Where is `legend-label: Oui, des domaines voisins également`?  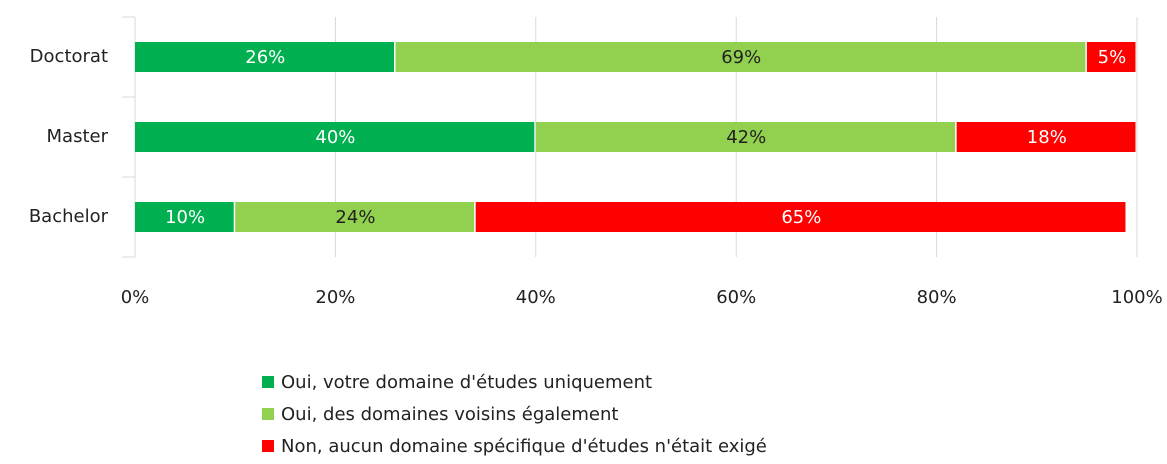
legend-label: Oui, des domaines voisins également is located at coordinates (449, 414).